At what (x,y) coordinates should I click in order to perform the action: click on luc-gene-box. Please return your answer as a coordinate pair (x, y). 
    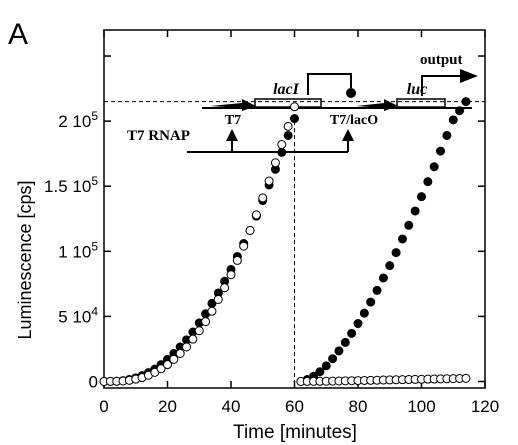
    Looking at the image, I should click on (421, 103).